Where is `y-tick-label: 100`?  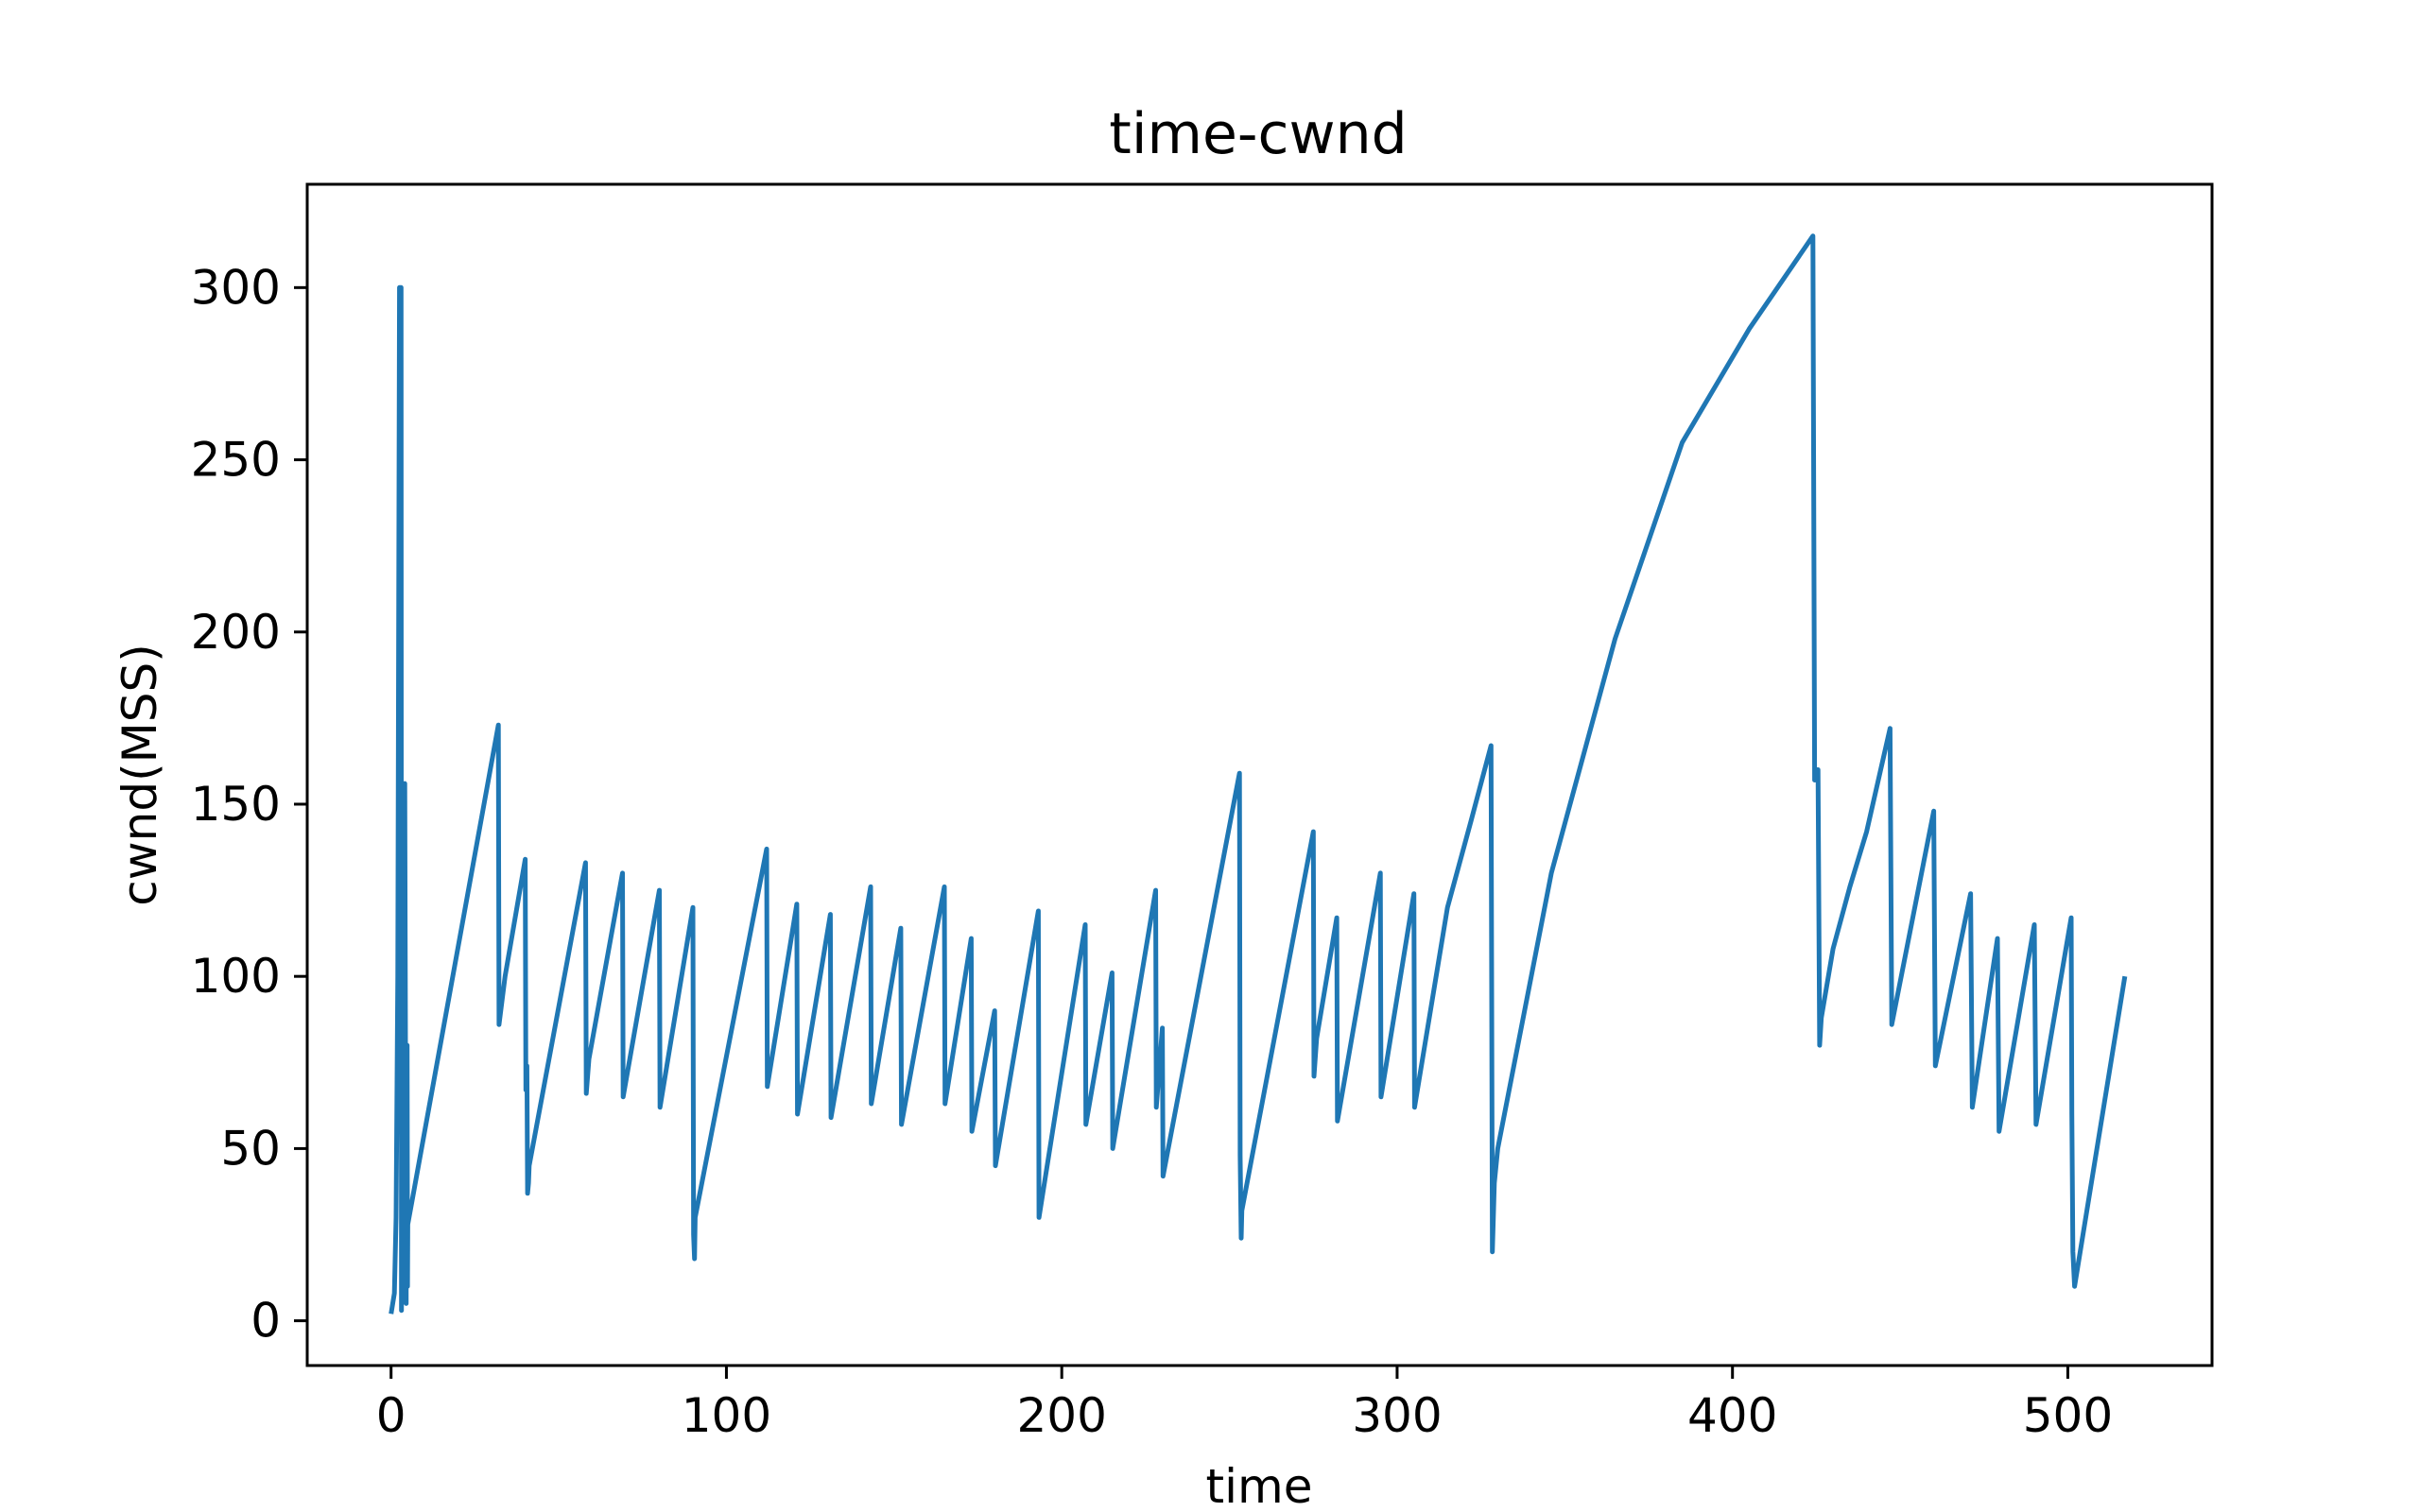
y-tick-label: 100 is located at coordinates (236, 976).